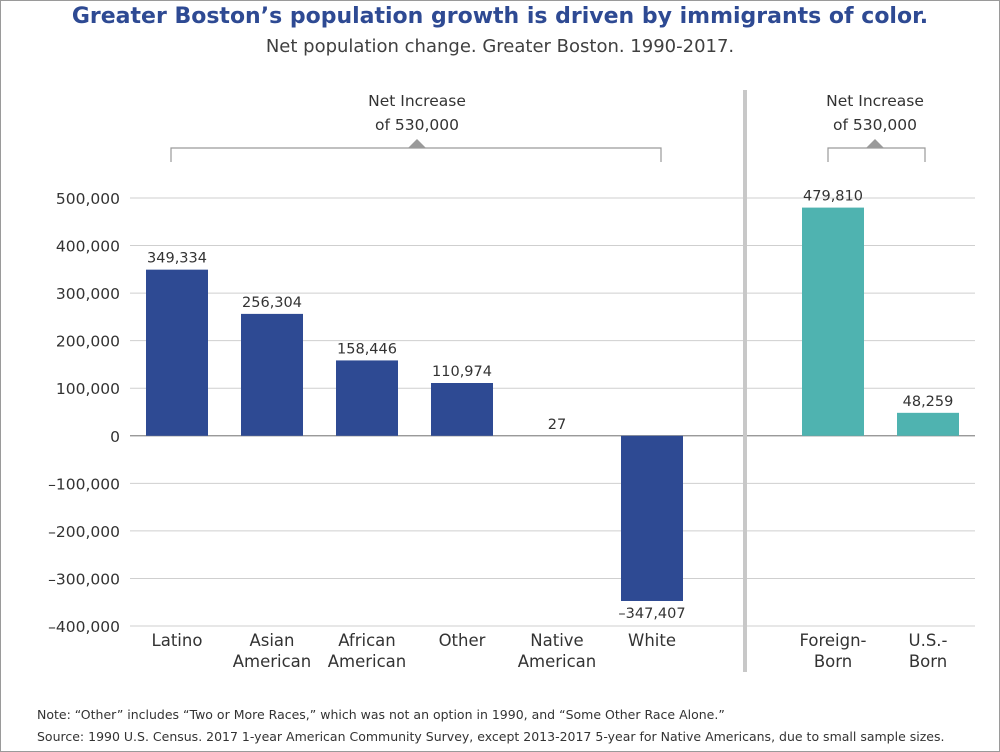 Image resolution: width=1000 pixels, height=752 pixels. What do you see at coordinates (177, 640) in the screenshot?
I see `x-tick-label: Latino` at bounding box center [177, 640].